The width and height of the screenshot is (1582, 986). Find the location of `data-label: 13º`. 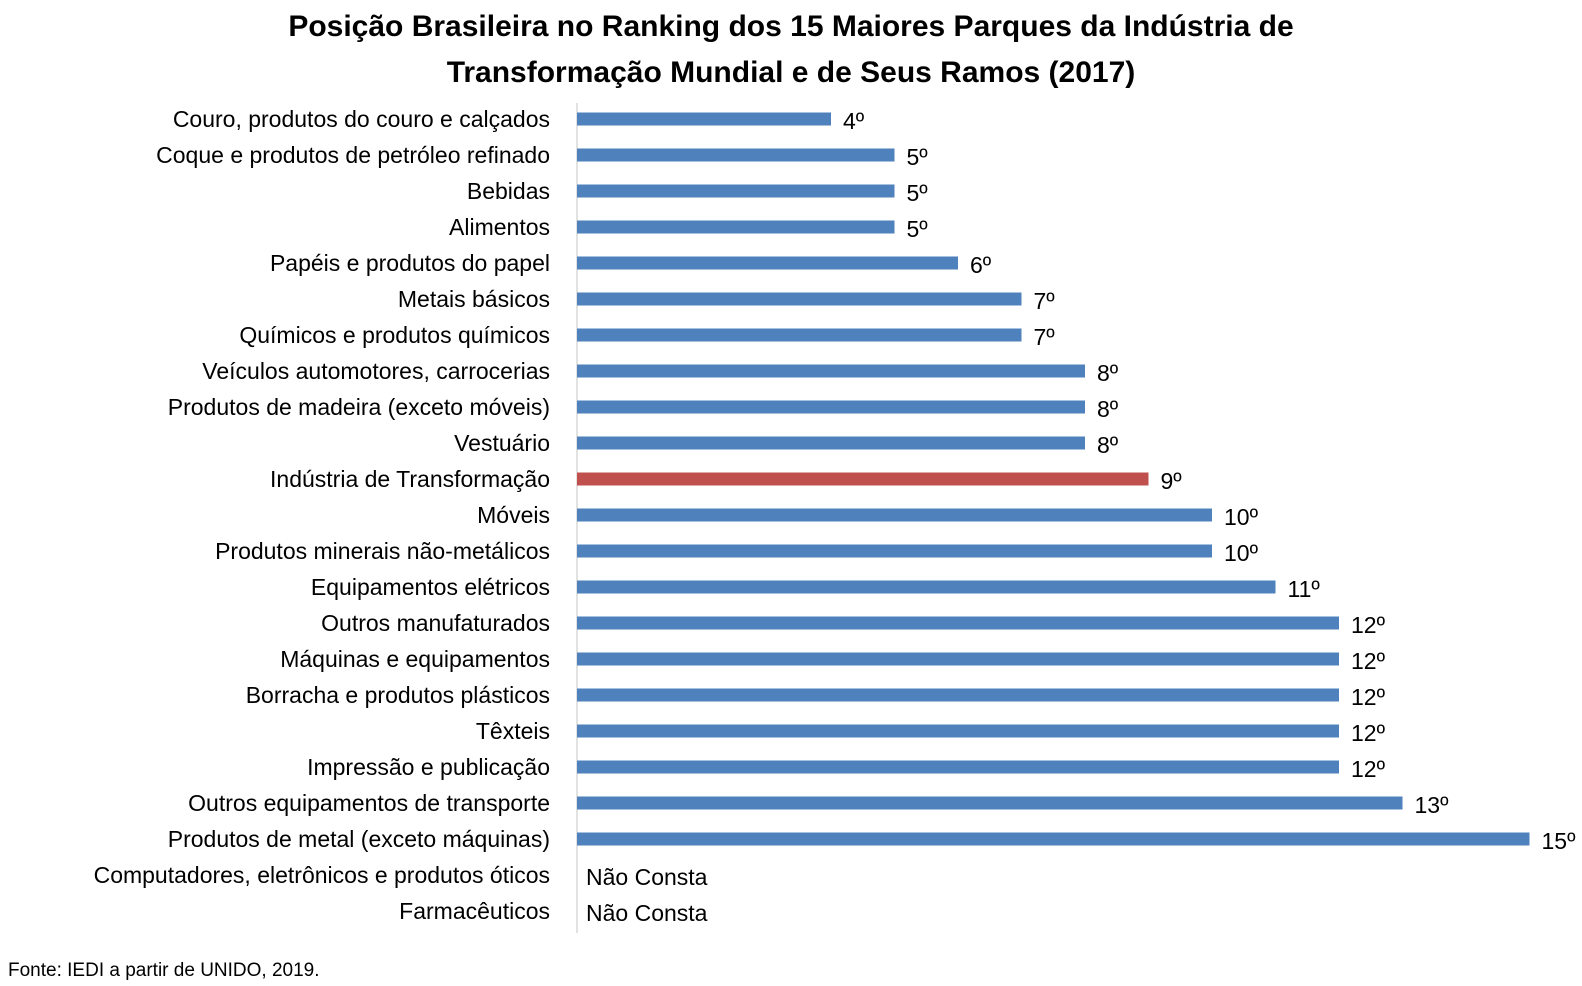

data-label: 13º is located at coordinates (1432, 805).